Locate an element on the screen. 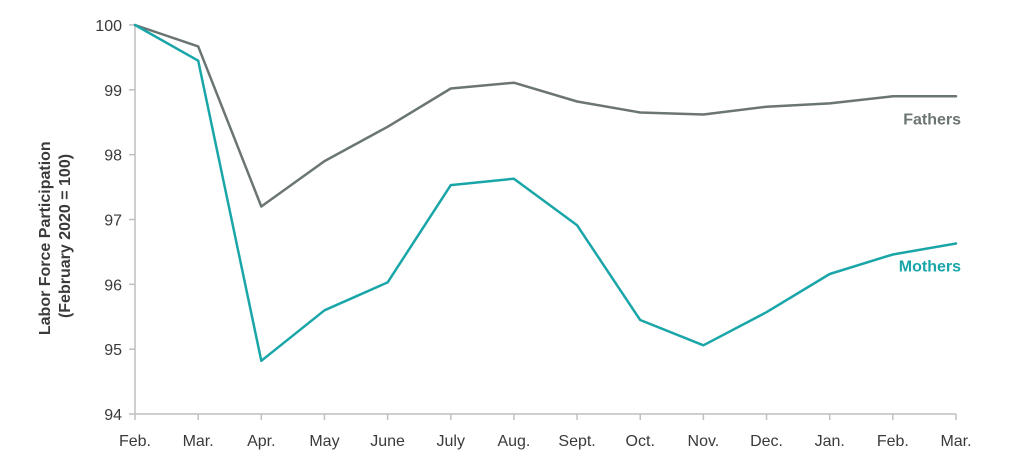 The image size is (1013, 473). x-tick-label: July is located at coordinates (451, 441).